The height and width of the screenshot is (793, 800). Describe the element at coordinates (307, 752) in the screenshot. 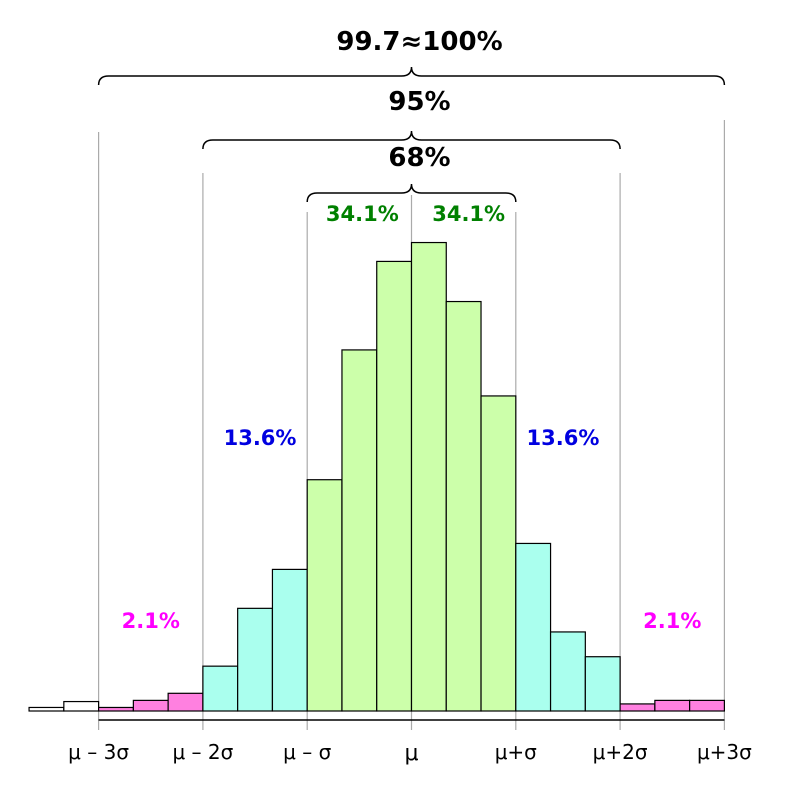

I see `tick-label: μ – σ` at that location.